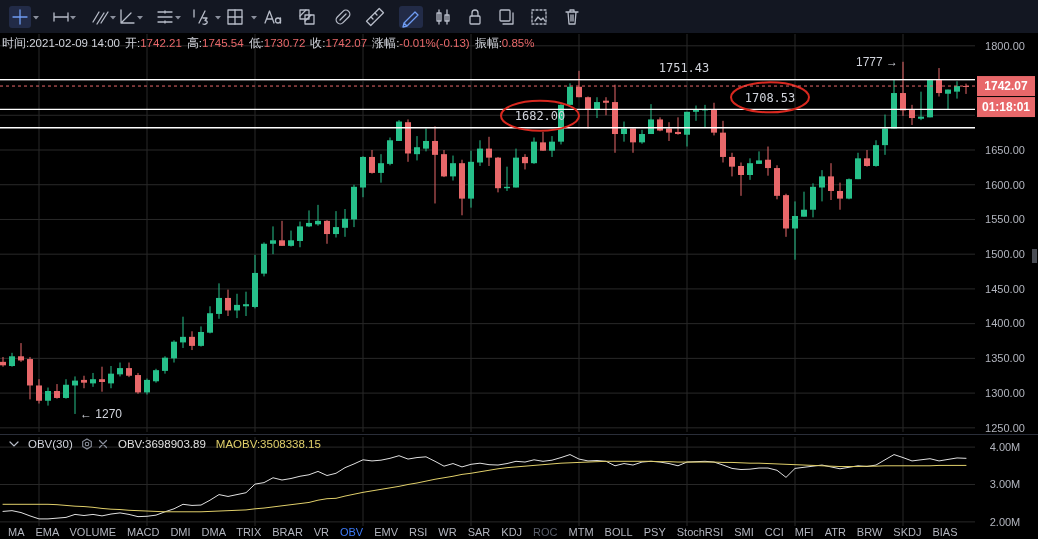  What do you see at coordinates (744, 532) in the screenshot?
I see `annotation: SMI` at bounding box center [744, 532].